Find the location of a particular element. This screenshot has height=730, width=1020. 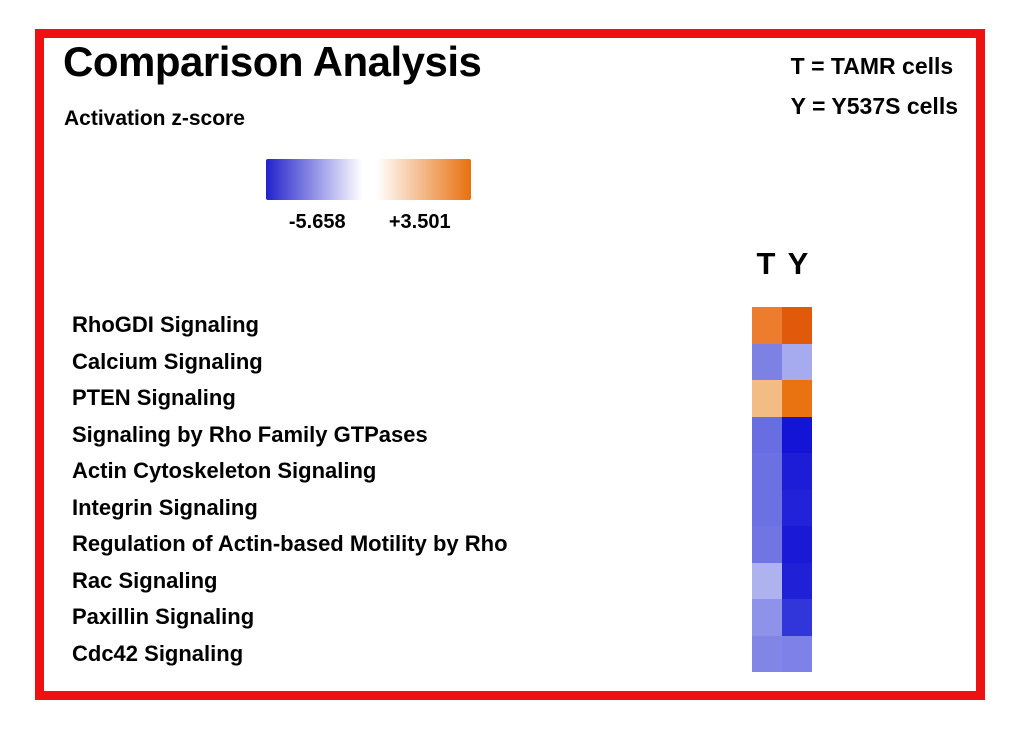

pathway-label: Rac Signaling is located at coordinates (145, 580).